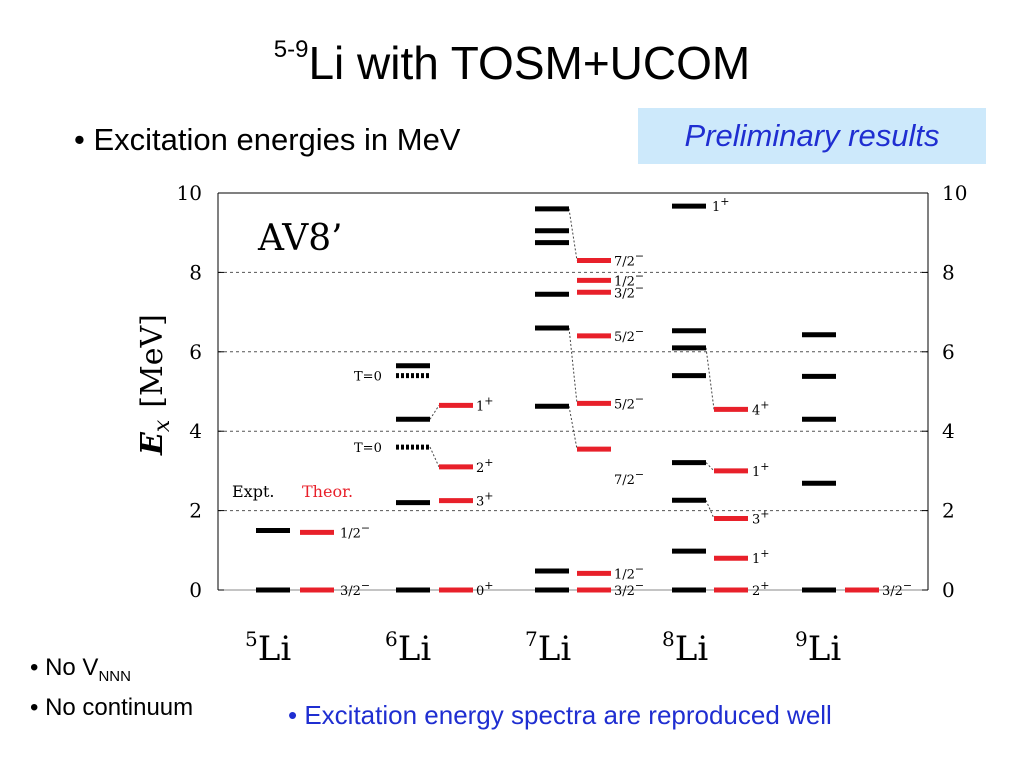 This screenshot has width=1024, height=768. Describe the element at coordinates (624, 480) in the screenshot. I see `theor-level-label-value: 7/2` at that location.